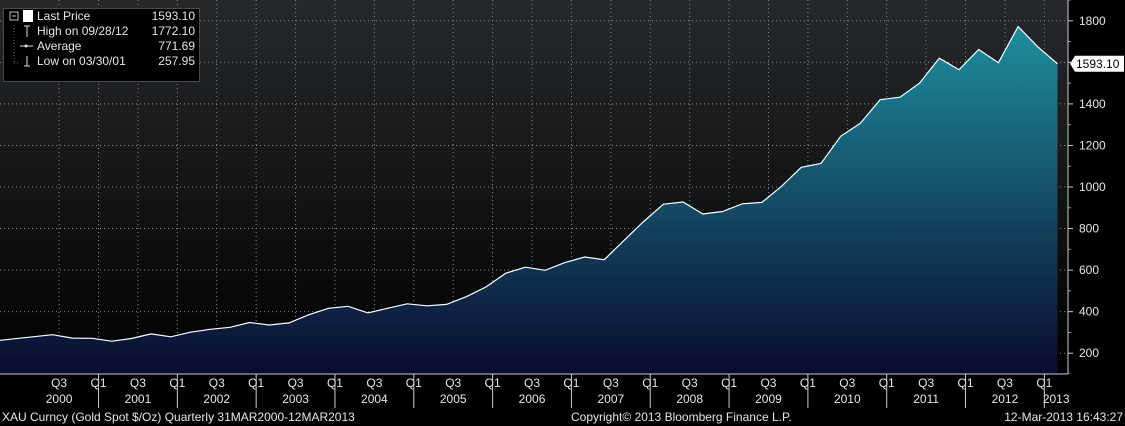 The height and width of the screenshot is (426, 1125). I want to click on legend-high: High on 09/28/12 1772.10, so click(101, 31).